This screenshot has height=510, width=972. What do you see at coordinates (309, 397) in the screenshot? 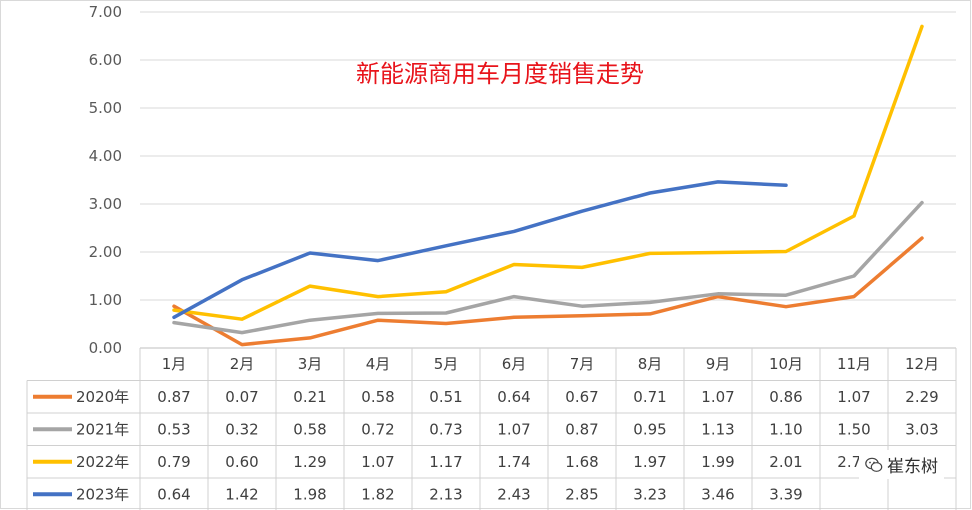
I see `table-cell-value: 0.21` at bounding box center [309, 397].